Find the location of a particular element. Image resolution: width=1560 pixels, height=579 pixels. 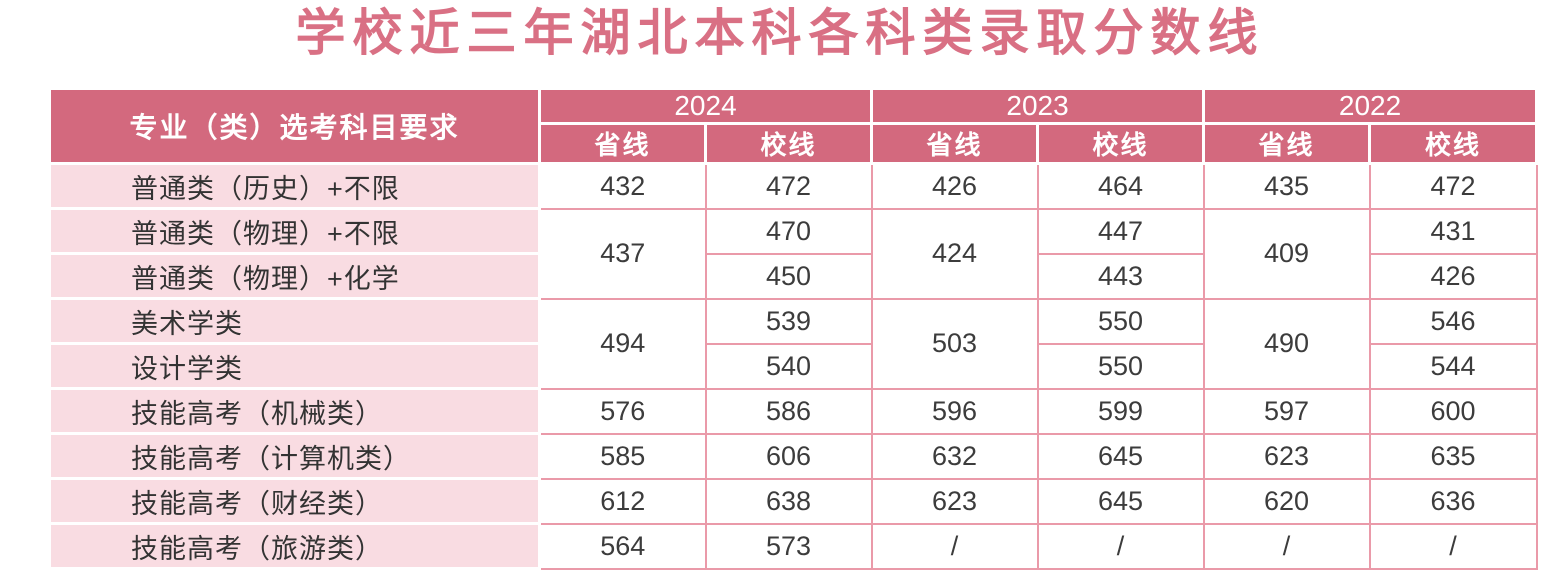

row-label: 设计学类 is located at coordinates (294, 366).